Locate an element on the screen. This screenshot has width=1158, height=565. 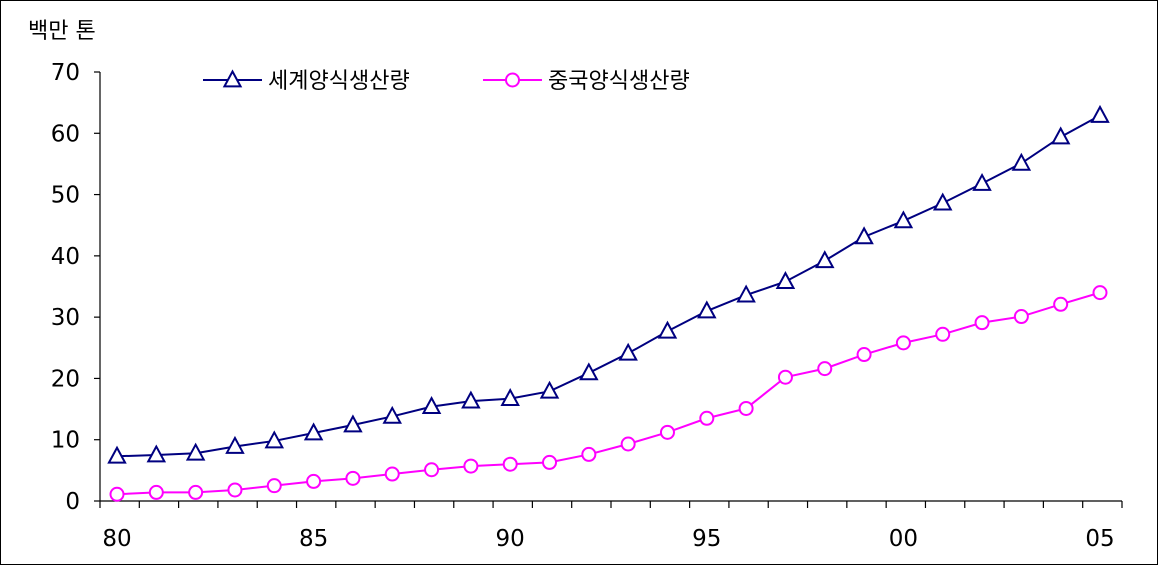
x-tick-label: 80 is located at coordinates (116, 539).